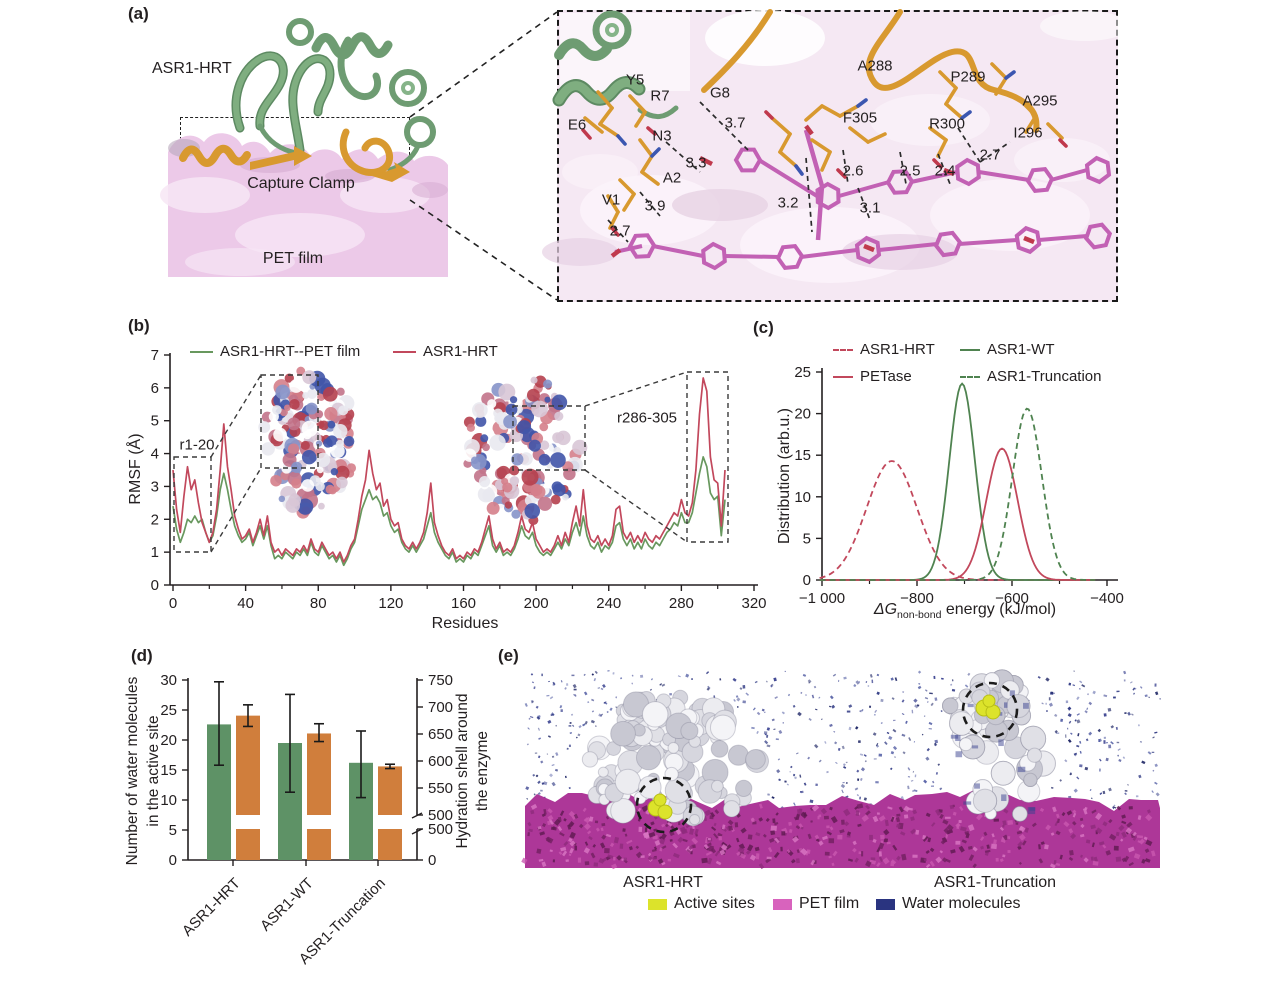  I want to click on legend-label: PETase, so click(886, 376).